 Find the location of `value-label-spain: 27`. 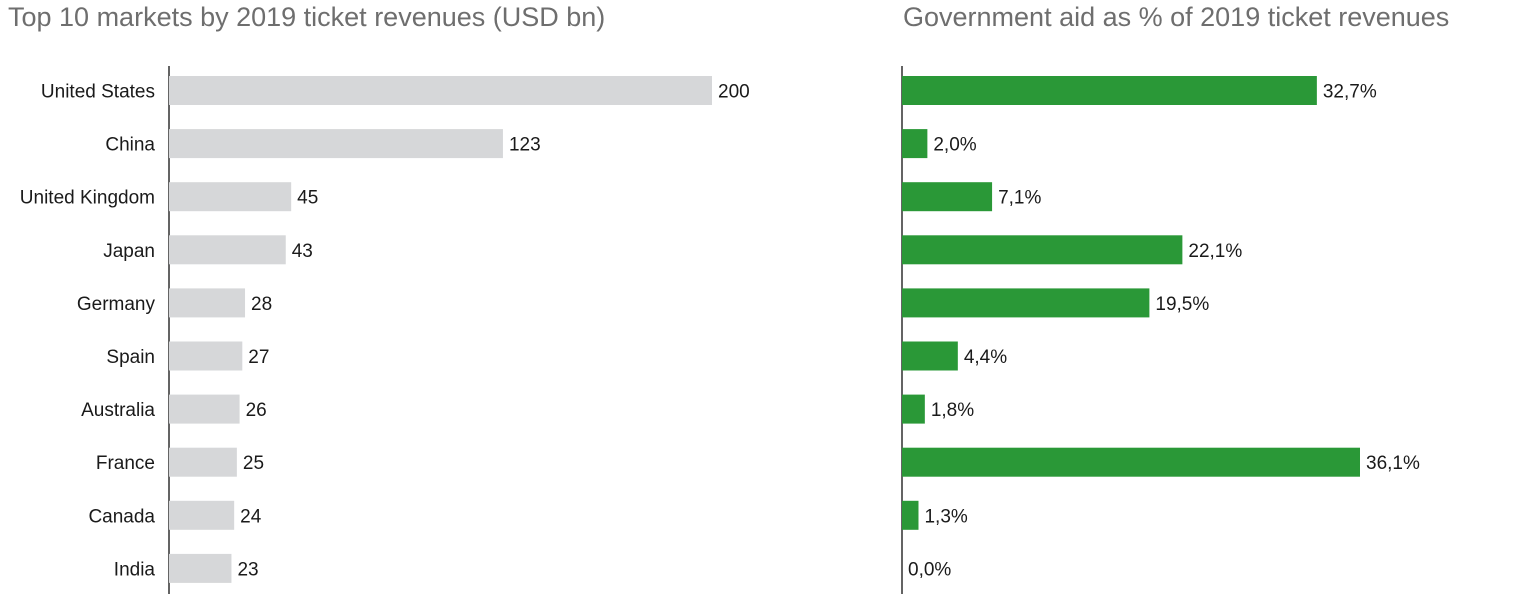

value-label-spain: 27 is located at coordinates (258, 357).